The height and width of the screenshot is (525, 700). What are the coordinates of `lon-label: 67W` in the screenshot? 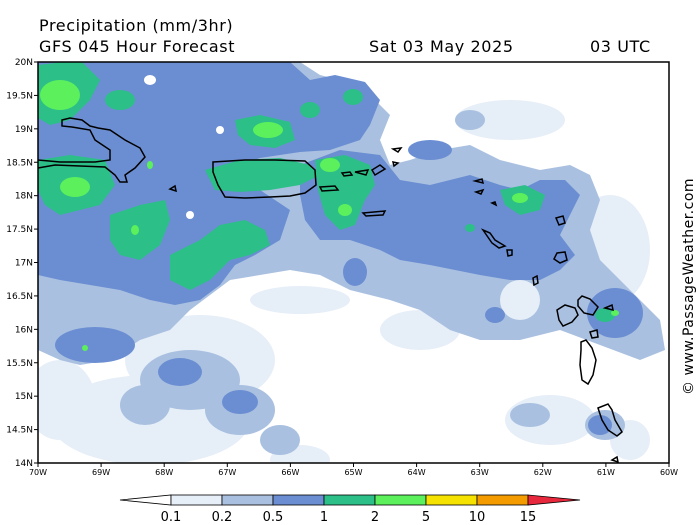 It's located at (227, 472).